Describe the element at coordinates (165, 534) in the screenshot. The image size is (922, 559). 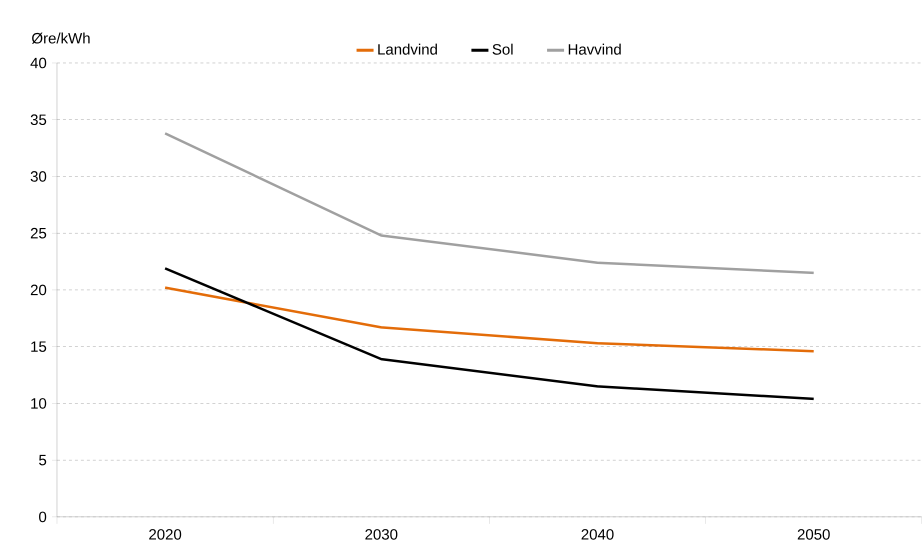
I see `x-tick-label: 2020` at that location.